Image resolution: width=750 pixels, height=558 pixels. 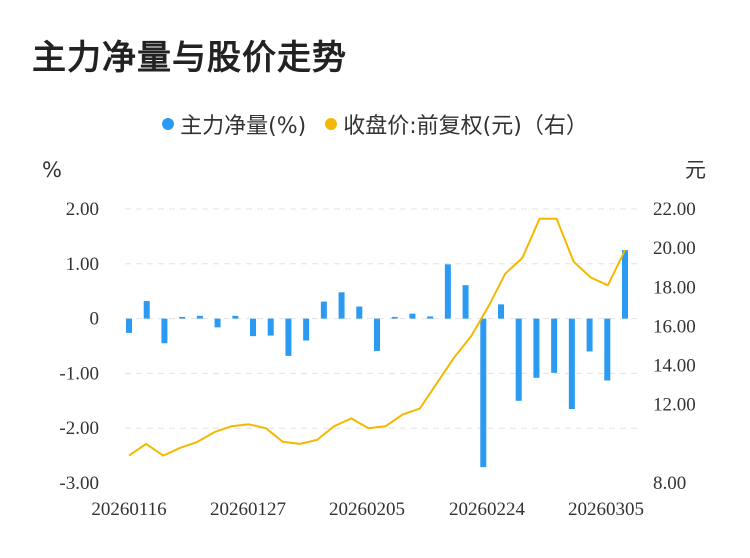 I want to click on left-tick-label: 0, so click(x=95, y=319).